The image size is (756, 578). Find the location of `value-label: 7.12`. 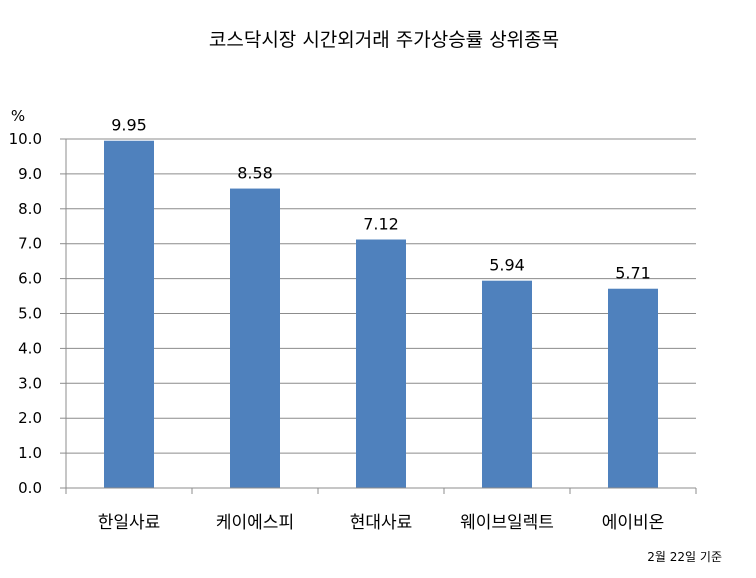

value-label: 7.12 is located at coordinates (381, 224).